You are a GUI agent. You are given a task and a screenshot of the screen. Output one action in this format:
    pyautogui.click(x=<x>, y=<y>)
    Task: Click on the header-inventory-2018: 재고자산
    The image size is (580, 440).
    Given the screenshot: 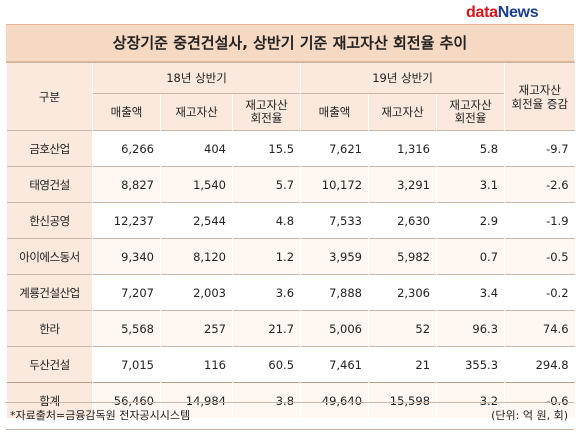 What is the action you would take?
    pyautogui.click(x=196, y=112)
    